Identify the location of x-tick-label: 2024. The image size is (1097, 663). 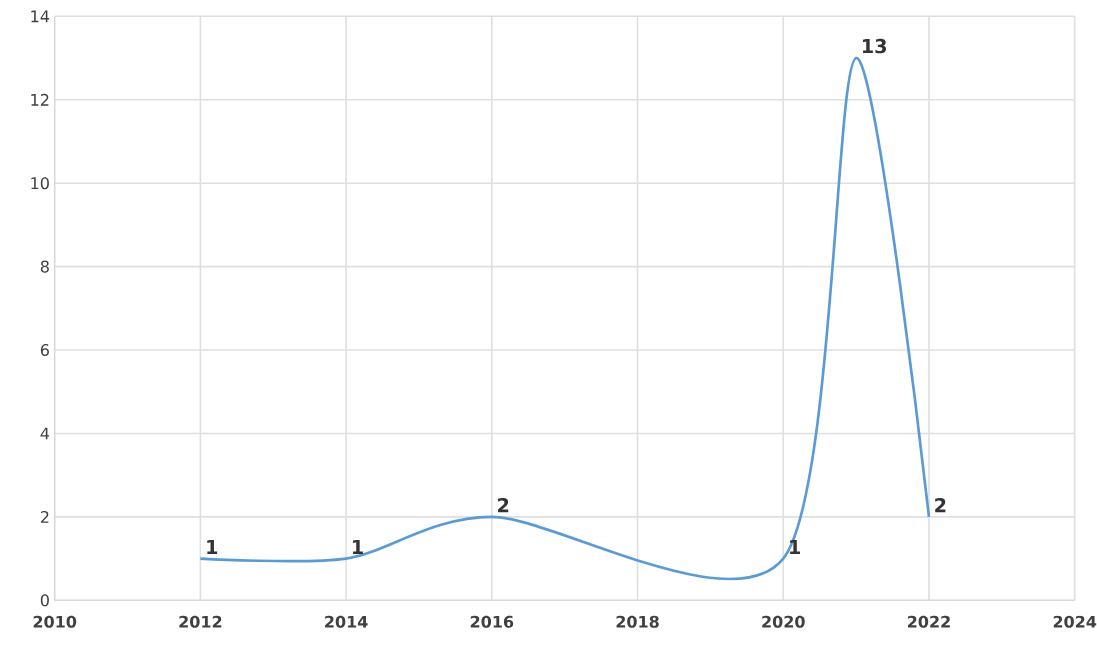
(1075, 621).